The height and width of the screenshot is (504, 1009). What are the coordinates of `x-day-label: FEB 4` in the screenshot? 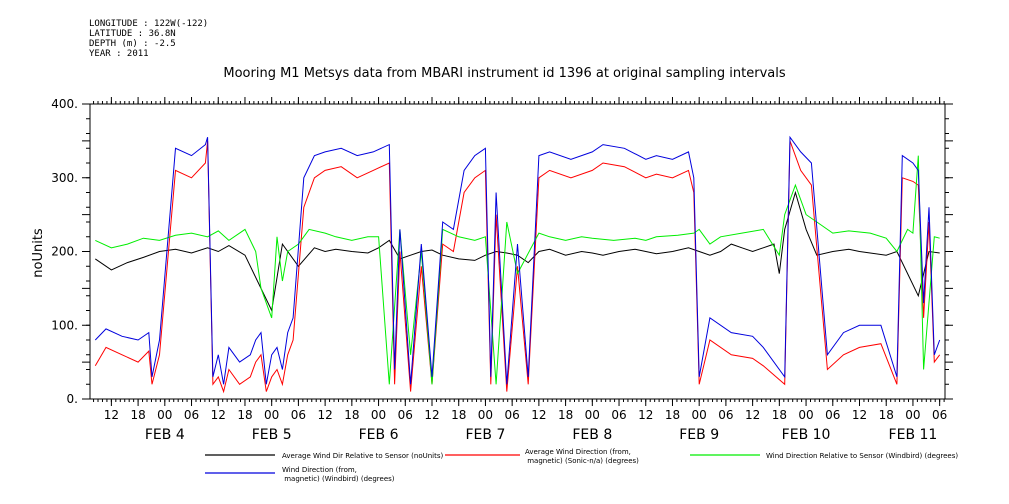 It's located at (165, 435).